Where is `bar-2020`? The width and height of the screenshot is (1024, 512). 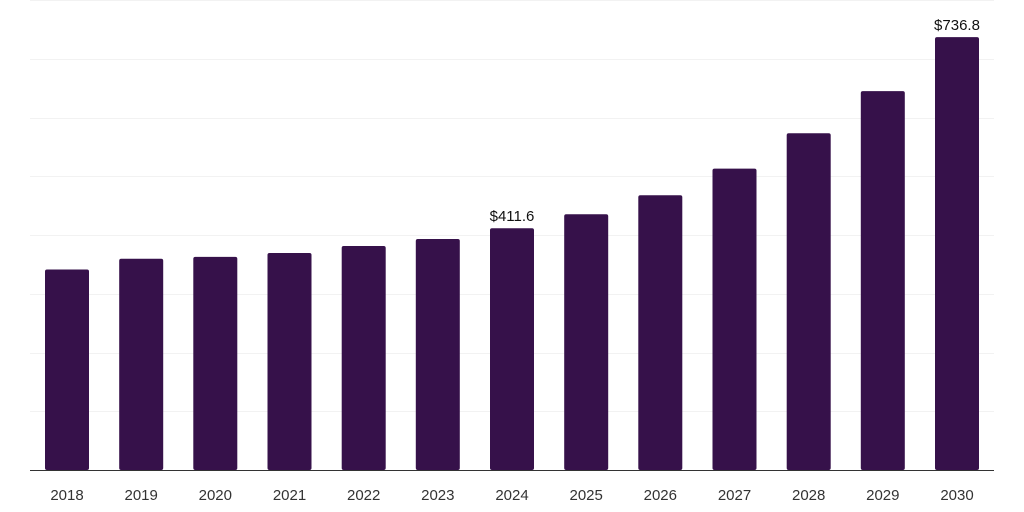
bar-2020 is located at coordinates (215, 363).